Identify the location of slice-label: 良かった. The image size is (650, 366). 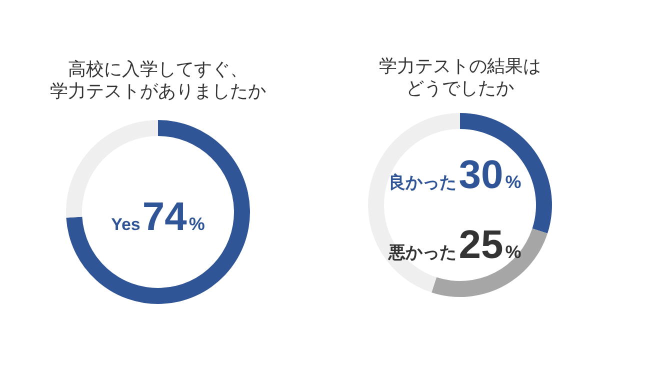
(422, 182).